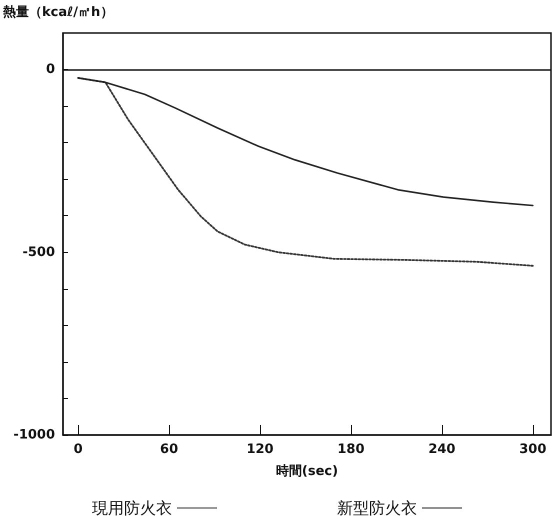  Describe the element at coordinates (260, 449) in the screenshot. I see `x-tick-label: 120` at that location.